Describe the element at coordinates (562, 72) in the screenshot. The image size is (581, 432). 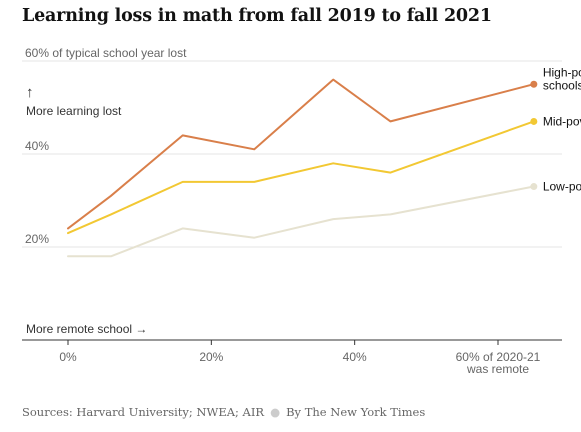
I see `series-label-high-poverty-schools: High-poverty` at that location.